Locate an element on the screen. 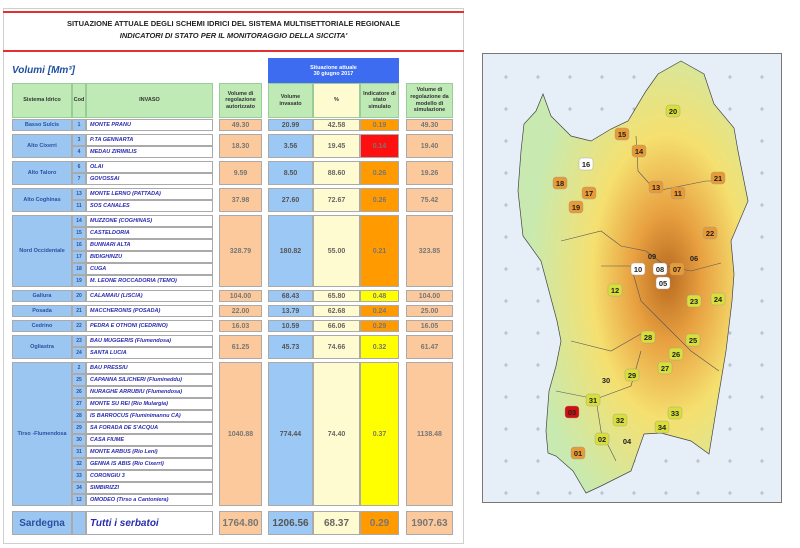  reservoir-marker: 33 is located at coordinates (675, 413).